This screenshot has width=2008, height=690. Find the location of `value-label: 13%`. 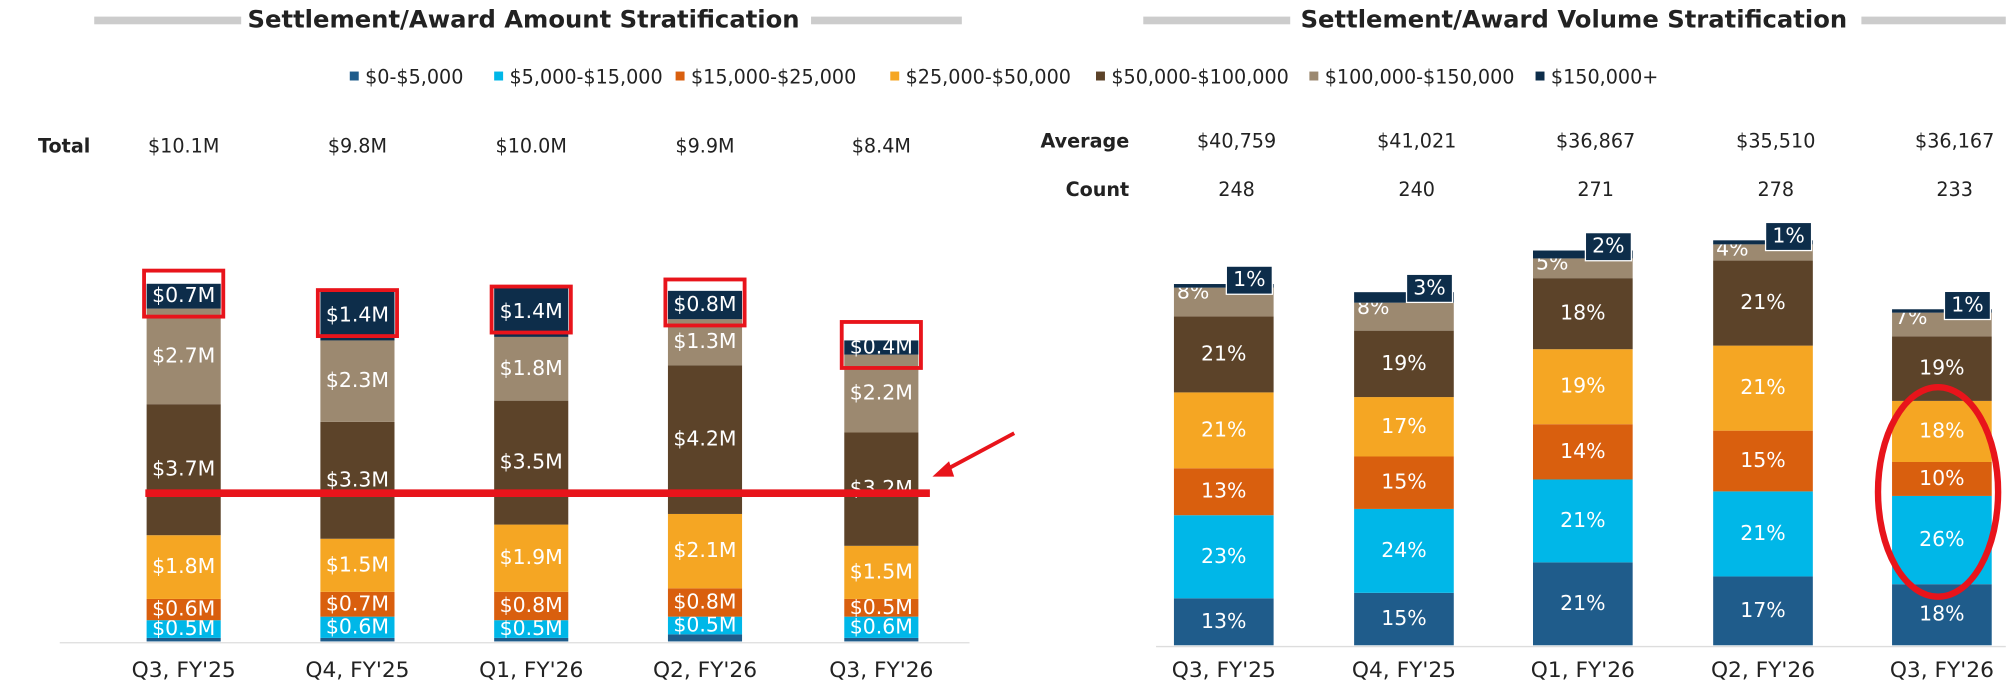

value-label: 13% is located at coordinates (1223, 491).